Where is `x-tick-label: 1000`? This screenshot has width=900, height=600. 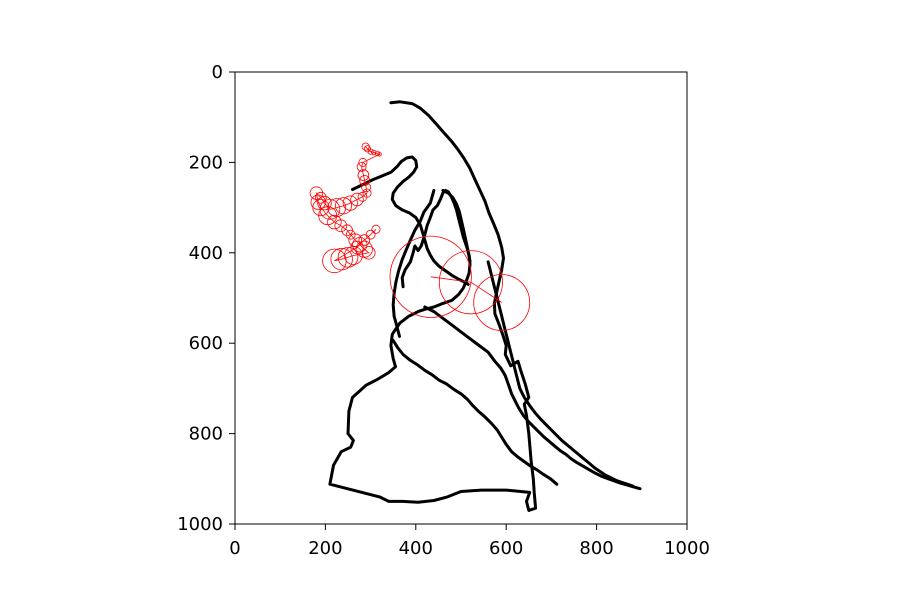
x-tick-label: 1000 is located at coordinates (687, 548).